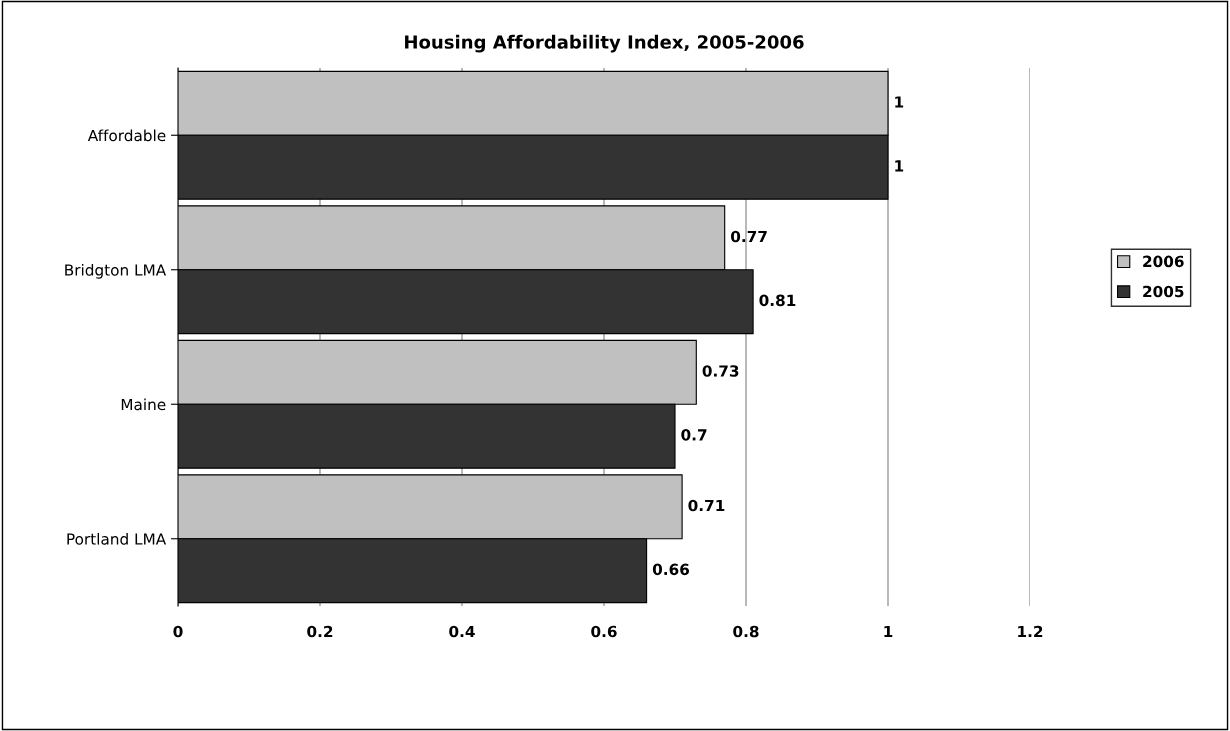 This screenshot has height=731, width=1230. Describe the element at coordinates (1163, 291) in the screenshot. I see `legend-label: 2005` at that location.